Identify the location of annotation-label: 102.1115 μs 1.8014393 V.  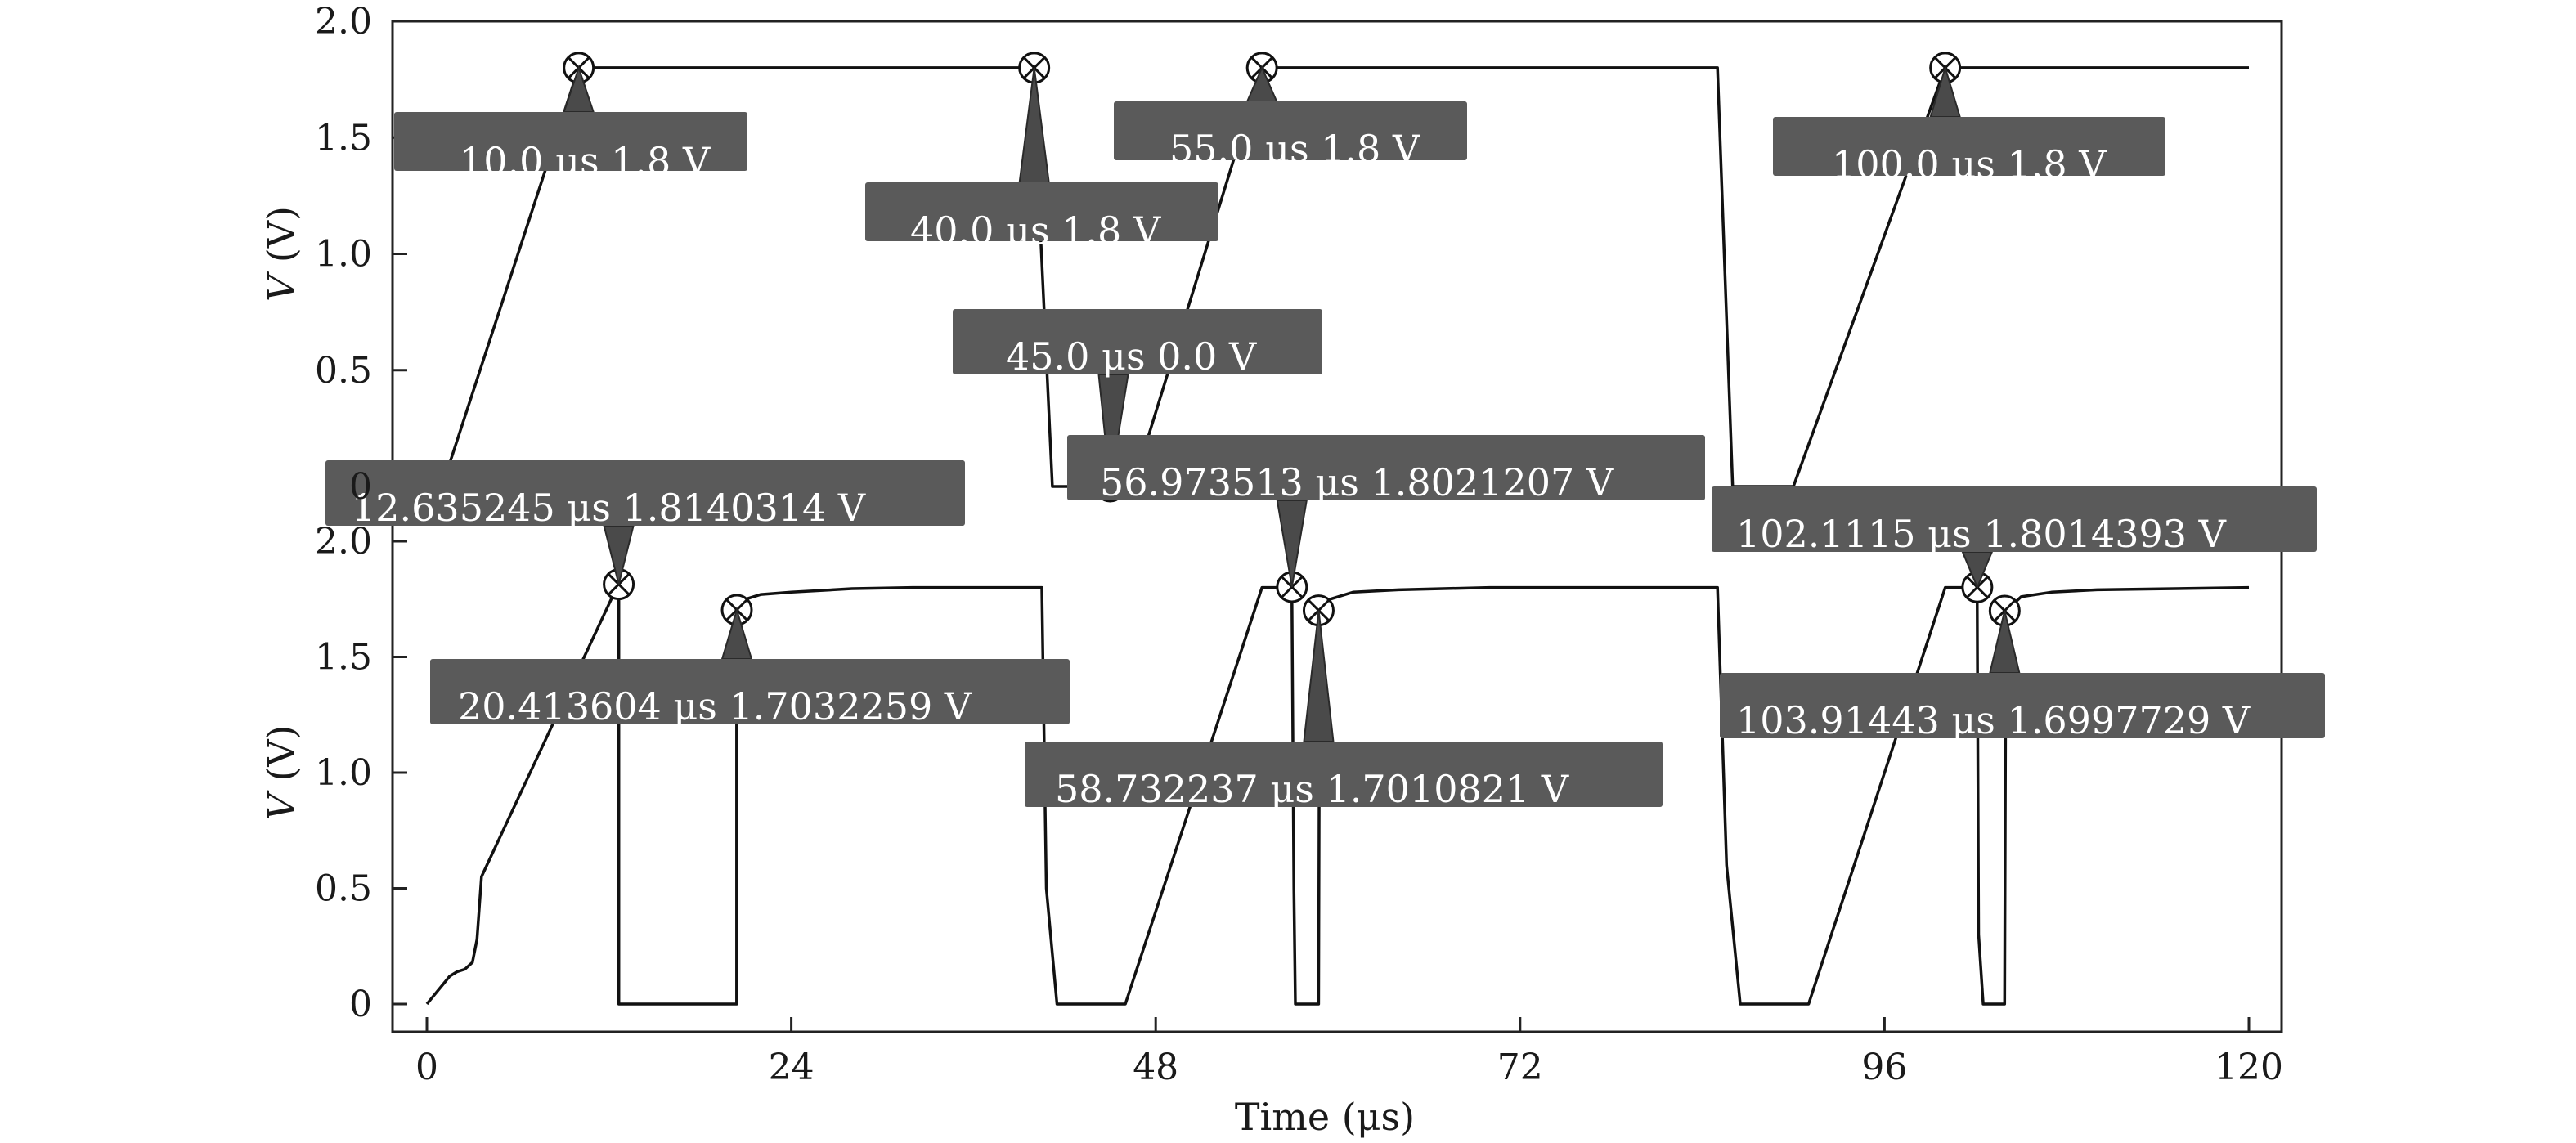
(1982, 534).